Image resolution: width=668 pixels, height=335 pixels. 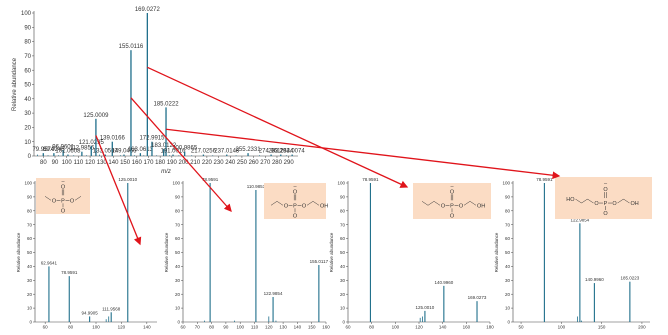 I want to click on x-tick-label: 150, so click(x=125, y=163).